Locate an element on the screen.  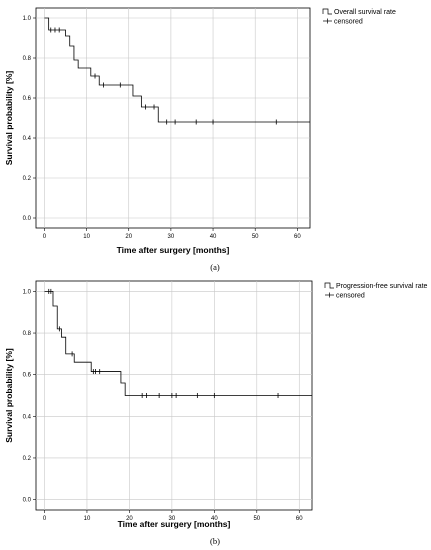
legend-entry-curve: Overall survival rate is located at coordinates (365, 12).